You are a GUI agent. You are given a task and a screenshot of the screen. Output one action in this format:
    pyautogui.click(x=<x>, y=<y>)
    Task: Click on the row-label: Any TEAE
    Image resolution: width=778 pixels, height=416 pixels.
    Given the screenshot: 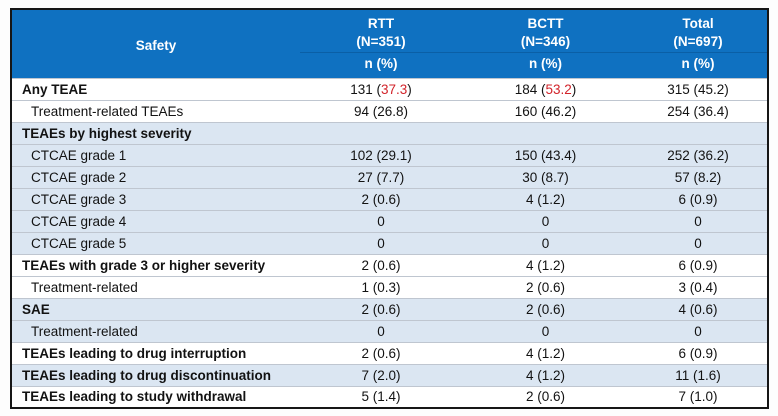 What is the action you would take?
    pyautogui.click(x=155, y=89)
    